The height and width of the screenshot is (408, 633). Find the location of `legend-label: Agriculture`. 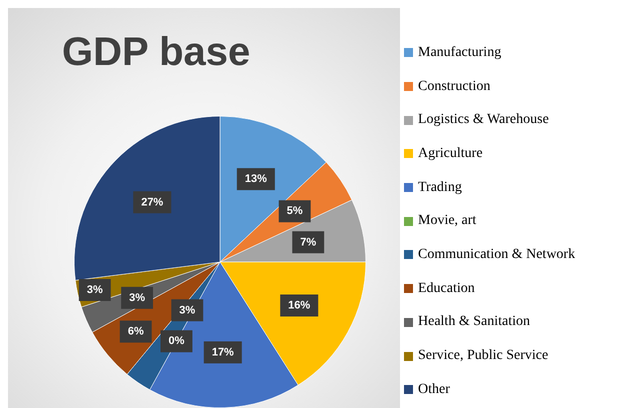

legend-label: Agriculture is located at coordinates (450, 154).